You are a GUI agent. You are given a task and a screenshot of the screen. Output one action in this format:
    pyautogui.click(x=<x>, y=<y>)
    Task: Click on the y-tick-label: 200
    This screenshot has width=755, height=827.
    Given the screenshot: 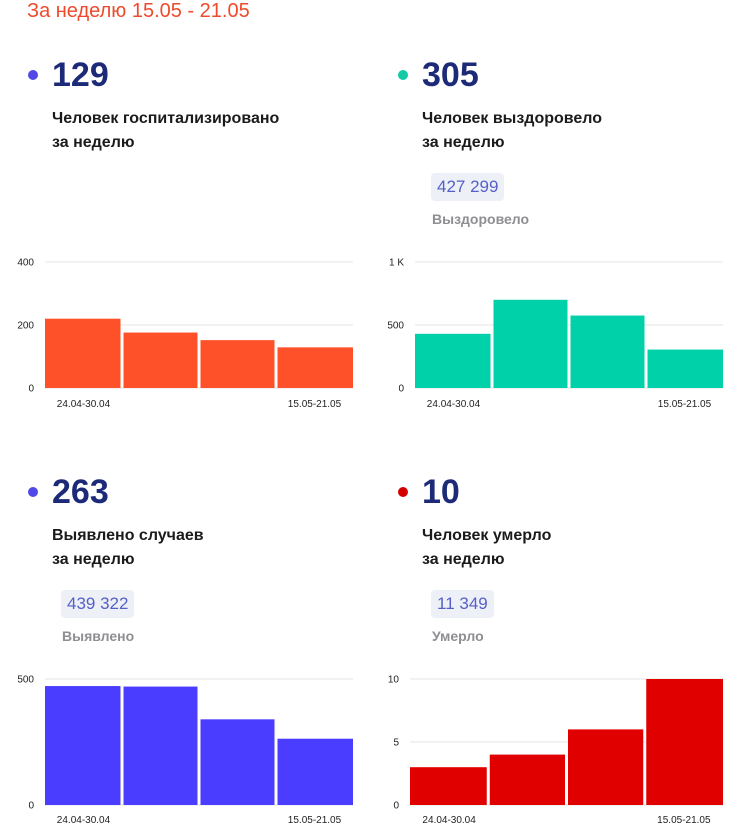 What is the action you would take?
    pyautogui.click(x=25, y=326)
    